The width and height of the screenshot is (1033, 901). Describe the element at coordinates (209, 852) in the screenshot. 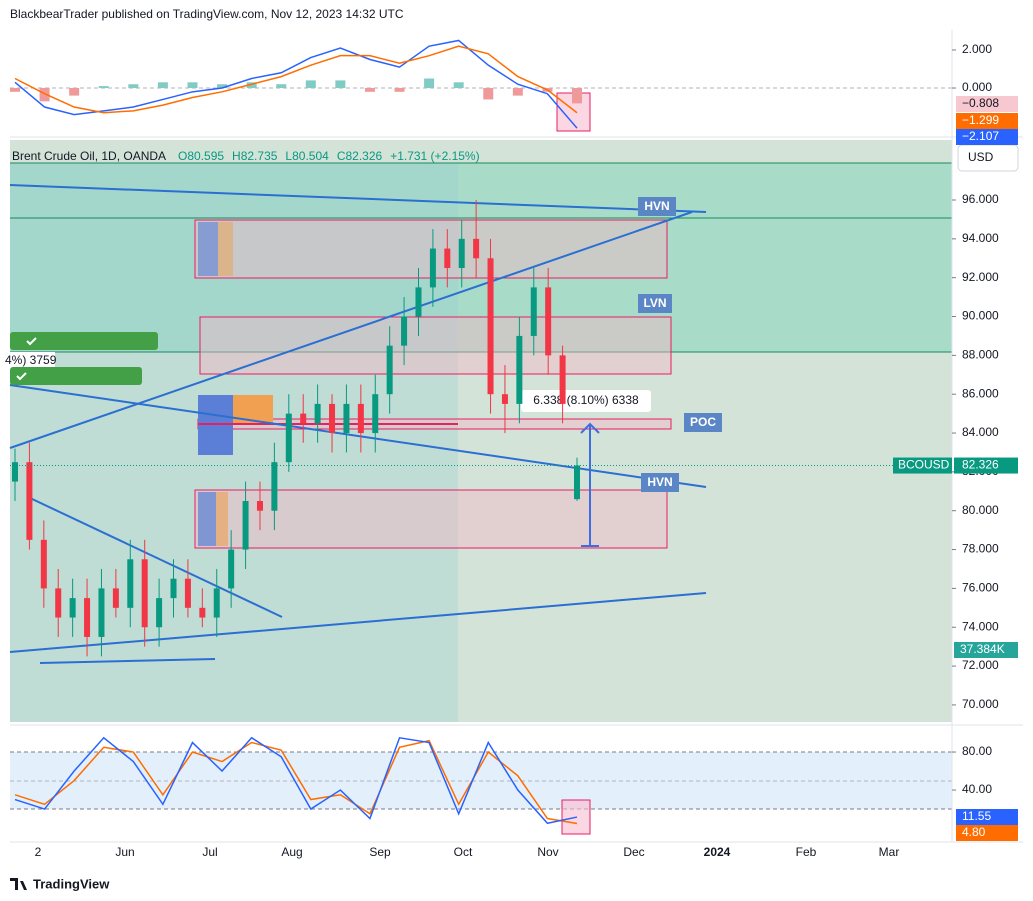

I see `x-tick-label: Jul` at that location.